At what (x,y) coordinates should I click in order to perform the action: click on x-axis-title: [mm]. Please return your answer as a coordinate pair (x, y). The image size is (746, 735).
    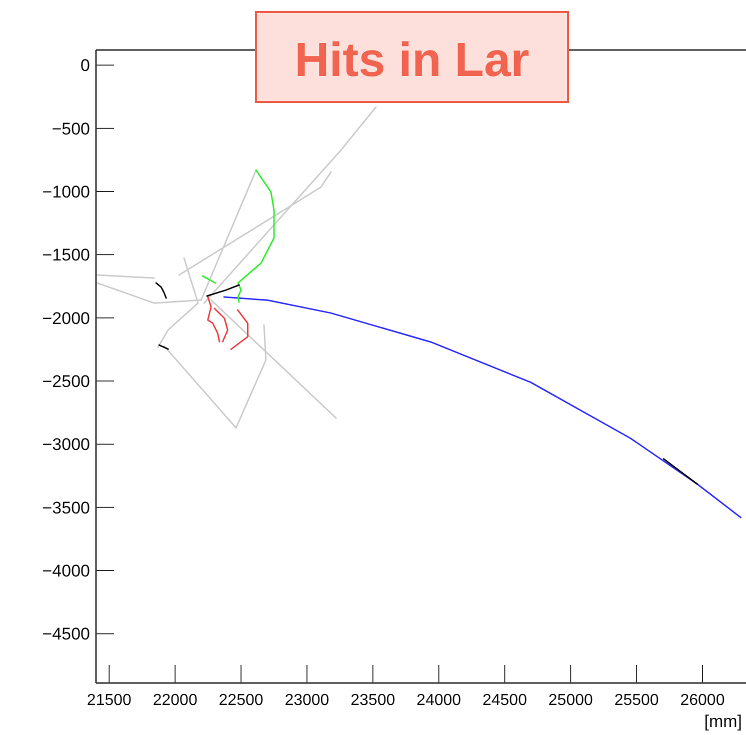
    Looking at the image, I should click on (723, 721).